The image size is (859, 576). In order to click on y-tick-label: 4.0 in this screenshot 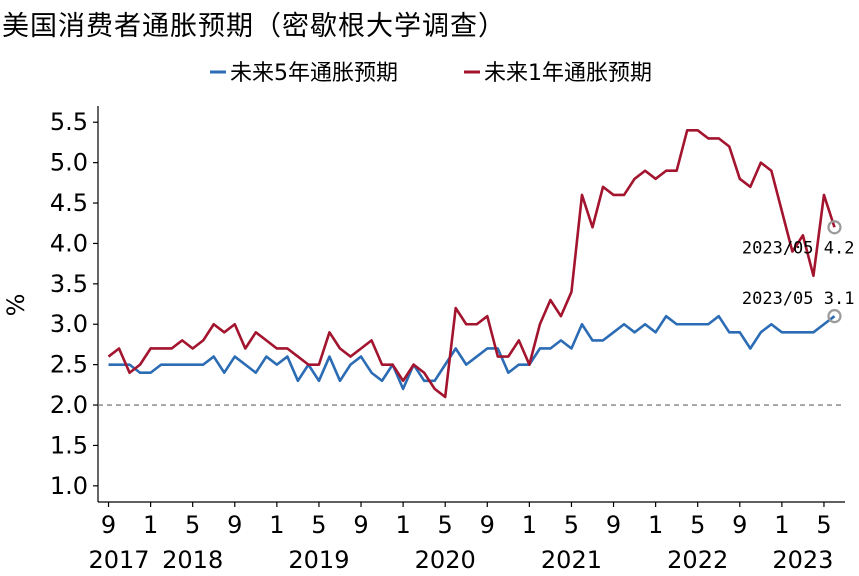, I will do `click(69, 243)`.